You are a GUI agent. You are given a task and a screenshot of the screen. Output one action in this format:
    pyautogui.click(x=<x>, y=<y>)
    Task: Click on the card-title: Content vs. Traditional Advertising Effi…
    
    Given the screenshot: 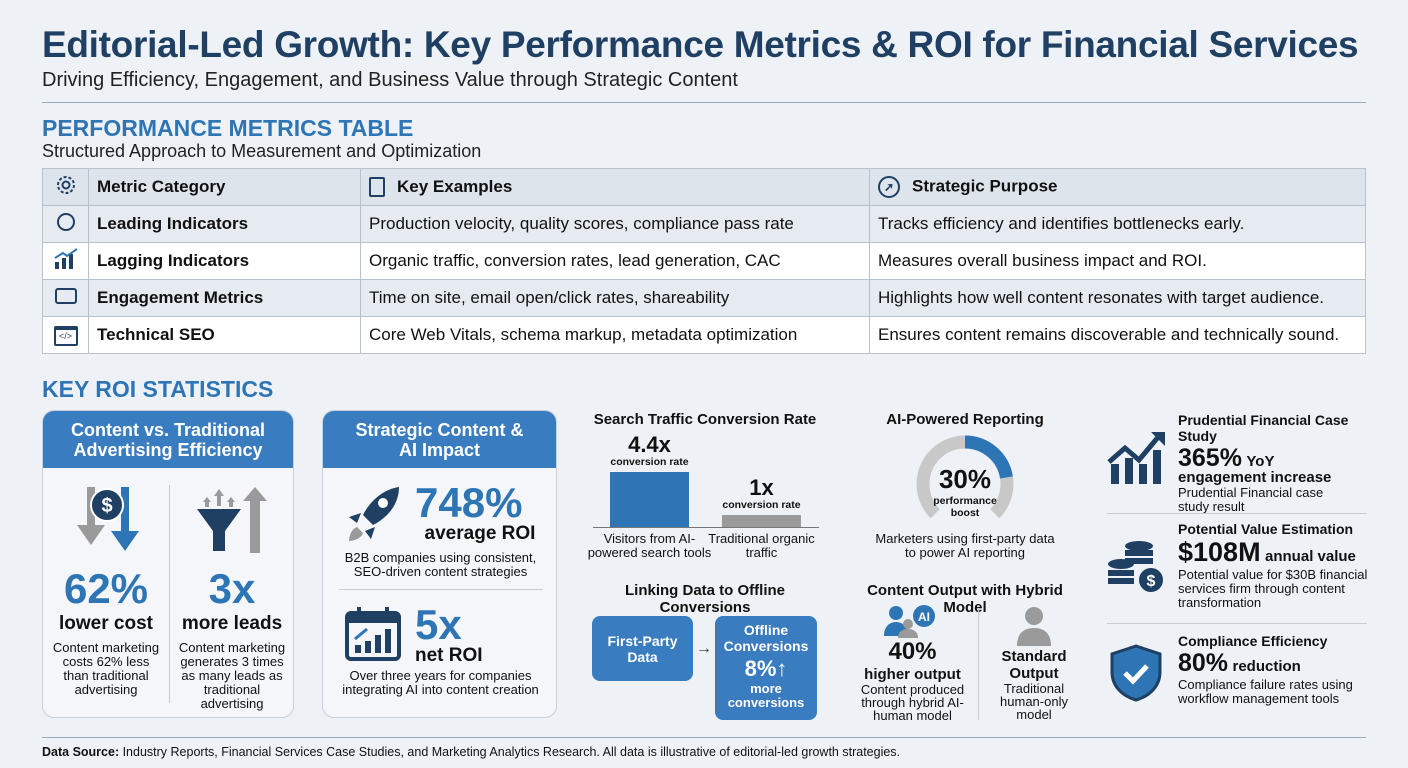 What is the action you would take?
    pyautogui.click(x=168, y=439)
    